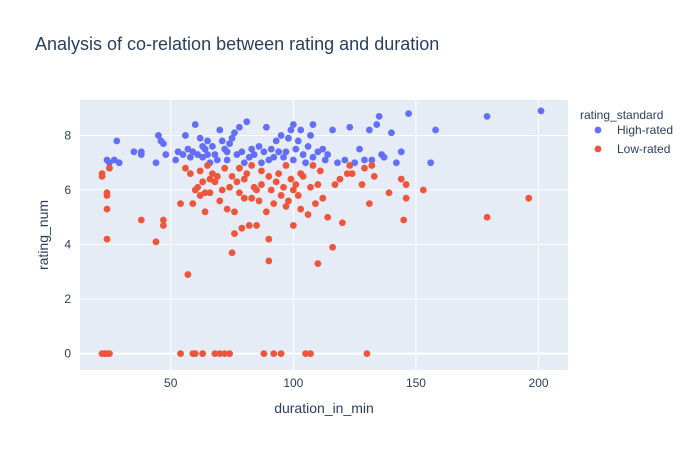 The image size is (700, 455). What do you see at coordinates (293, 383) in the screenshot?
I see `x-tick-label: 100` at bounding box center [293, 383].